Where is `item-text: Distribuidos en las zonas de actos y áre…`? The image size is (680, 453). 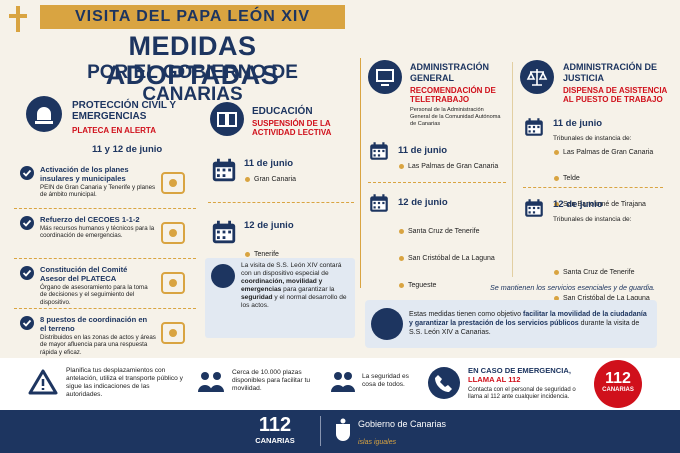
item-text: Distribuidos en las zonas de actos y áre… is located at coordinates (98, 345).